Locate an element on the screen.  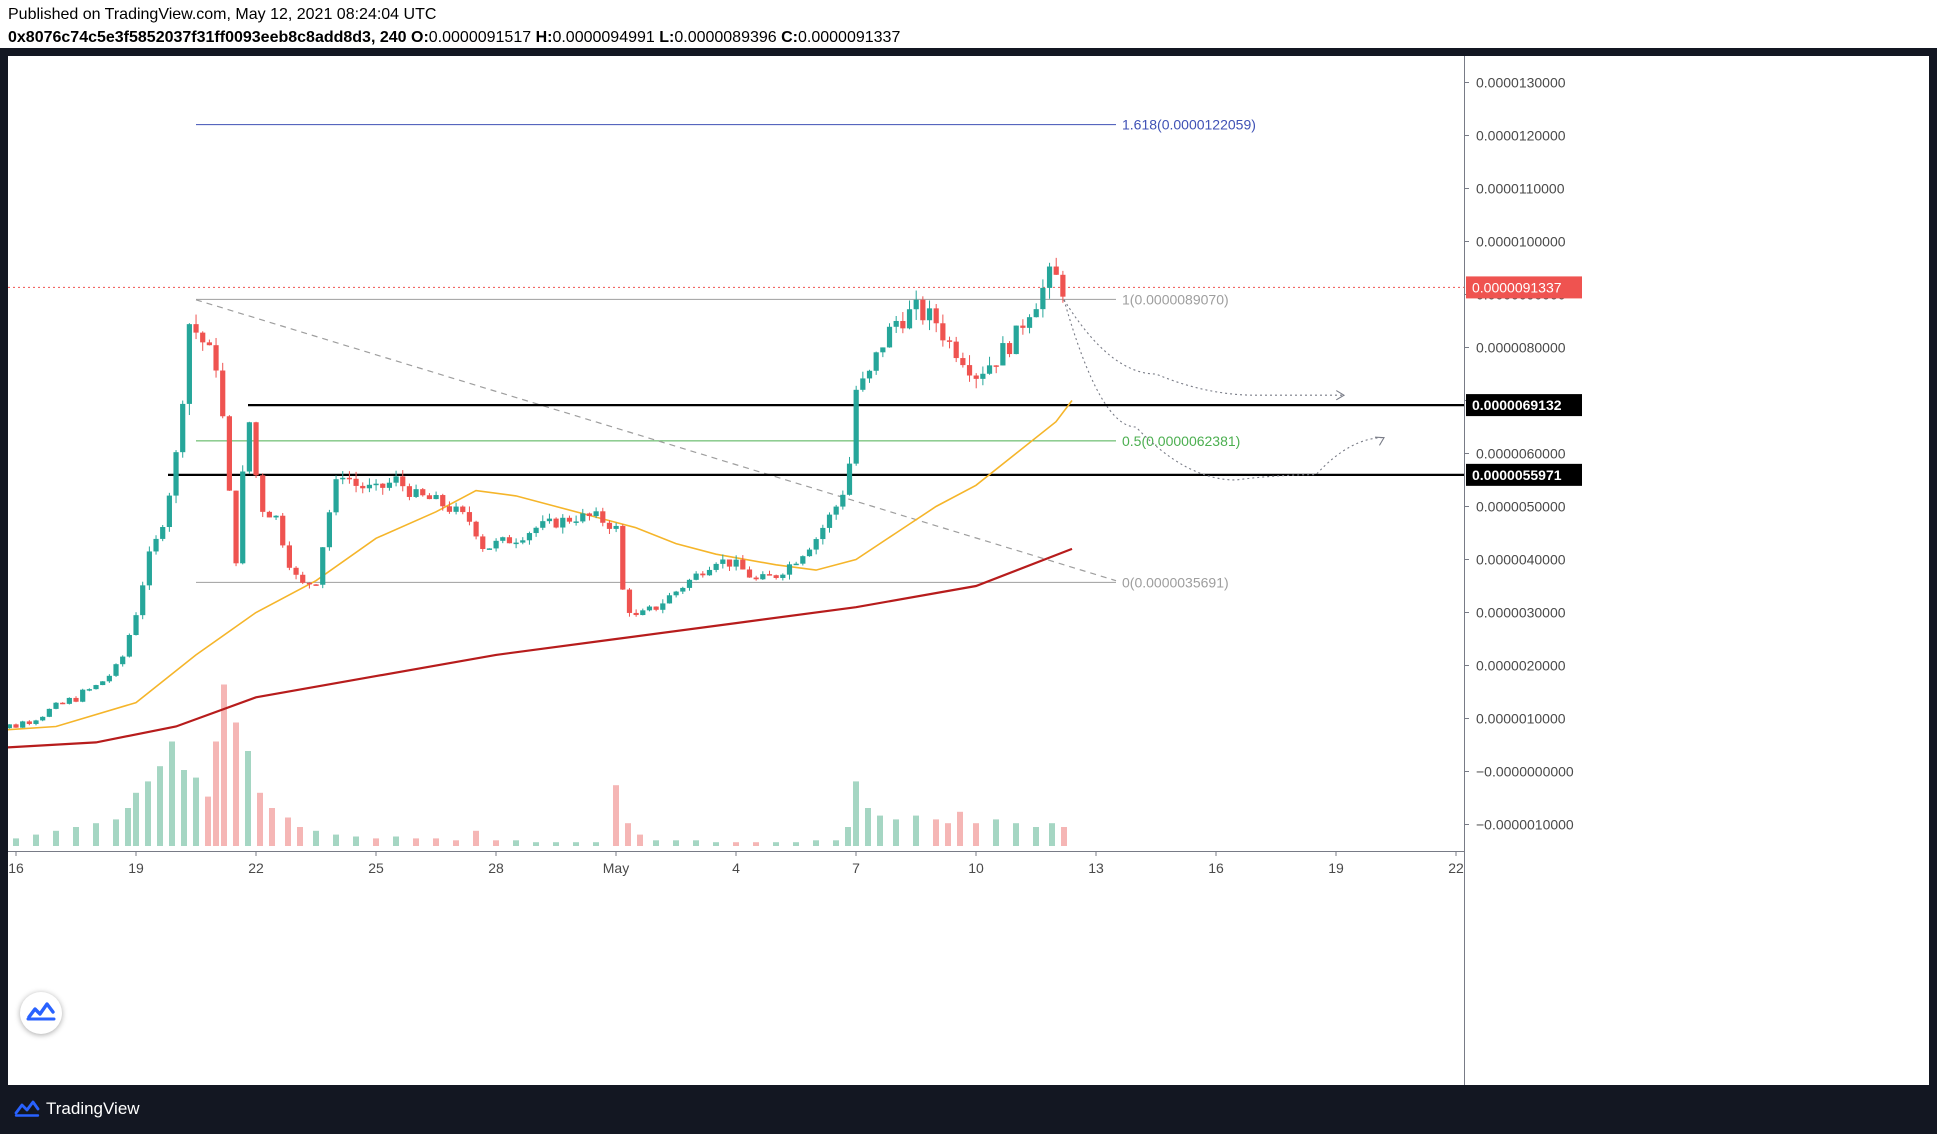
fib-level-label: 1.618(0.0000122059) is located at coordinates (1189, 125).